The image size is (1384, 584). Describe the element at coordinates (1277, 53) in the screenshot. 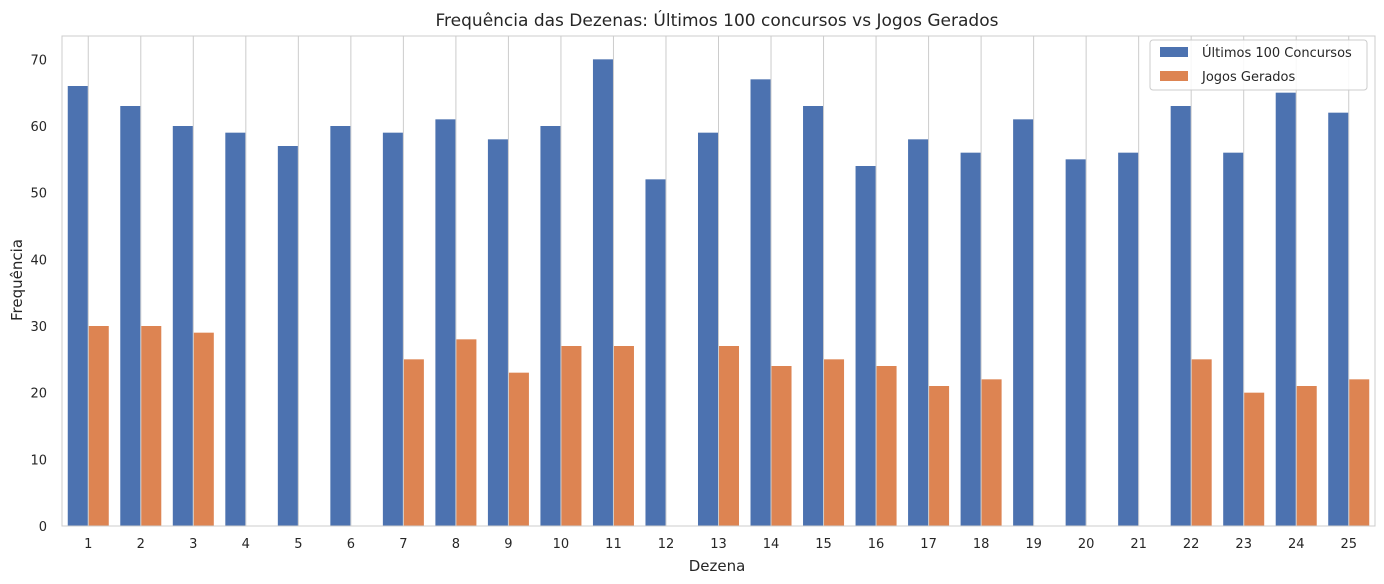

I see `legend-label-series-1: Últimos 100 Concursos` at that location.